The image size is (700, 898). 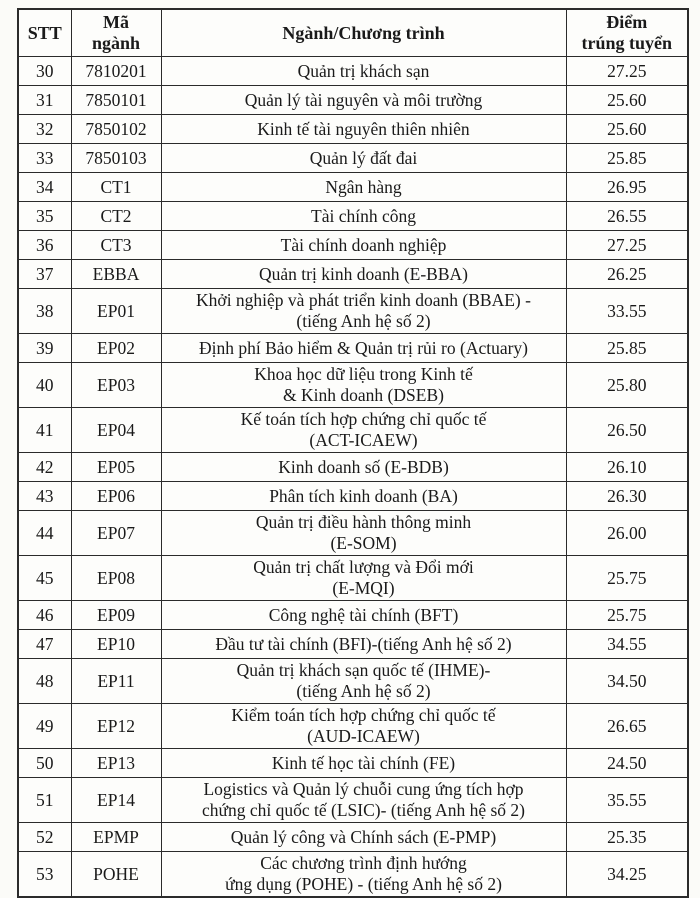 What do you see at coordinates (44, 726) in the screenshot?
I see `row-stt-cell: 49` at bounding box center [44, 726].